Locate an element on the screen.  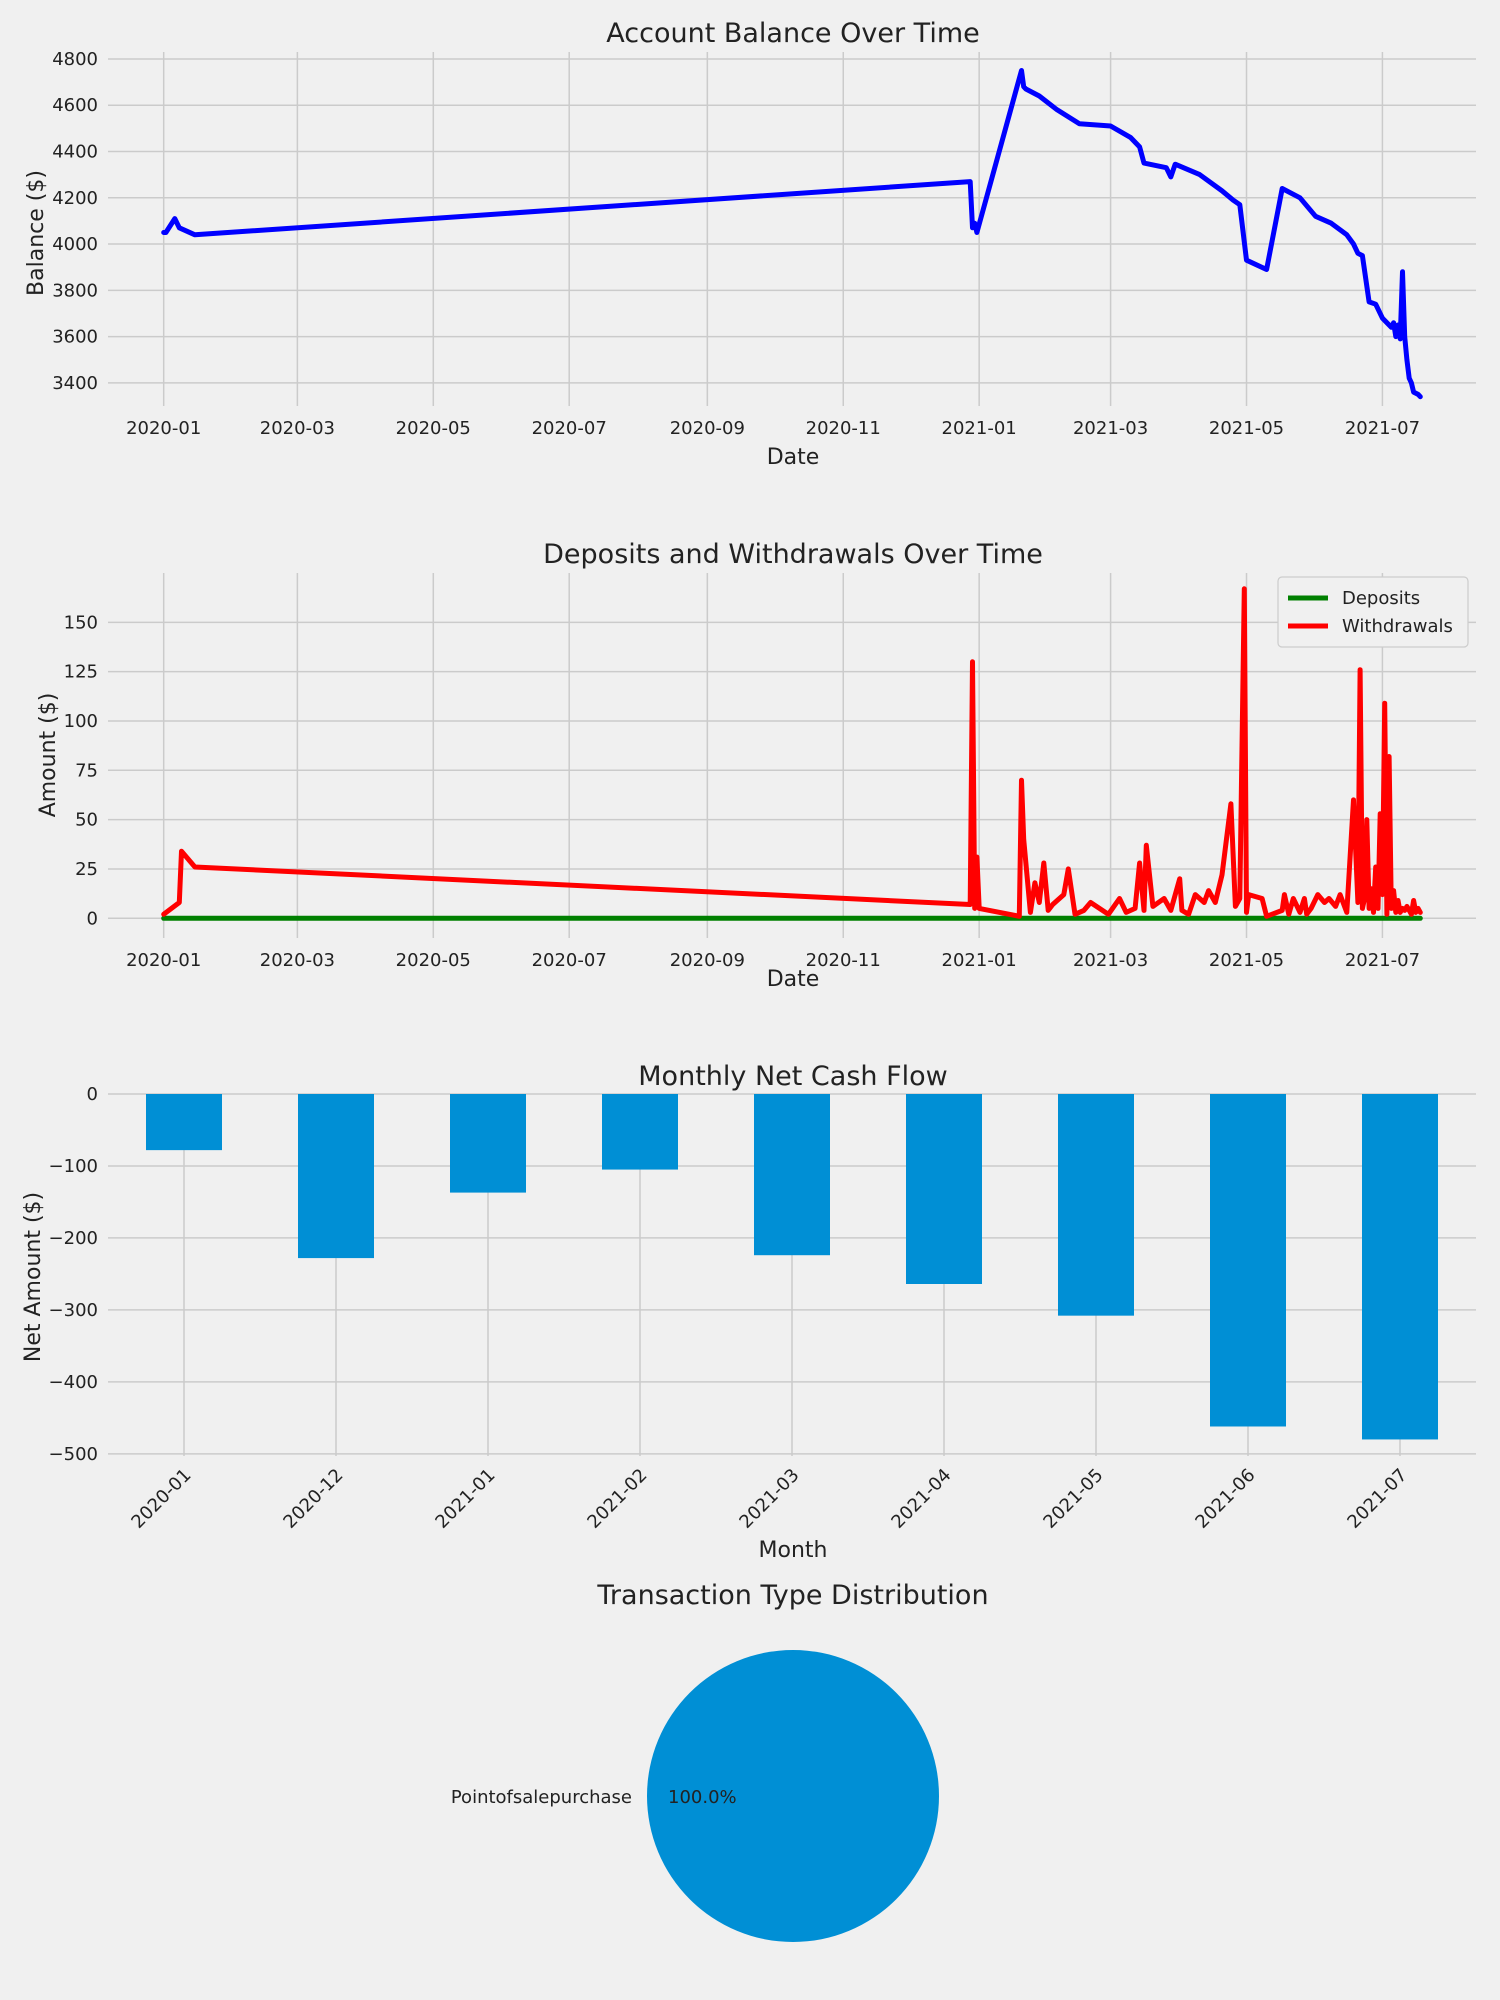
flows-series is located at coordinates (792, 753).